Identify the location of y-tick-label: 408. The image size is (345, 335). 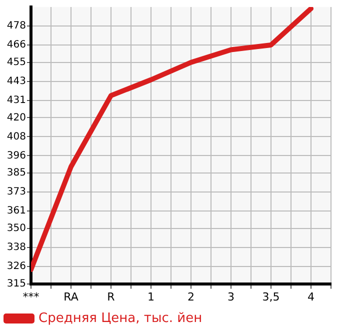
(16, 136).